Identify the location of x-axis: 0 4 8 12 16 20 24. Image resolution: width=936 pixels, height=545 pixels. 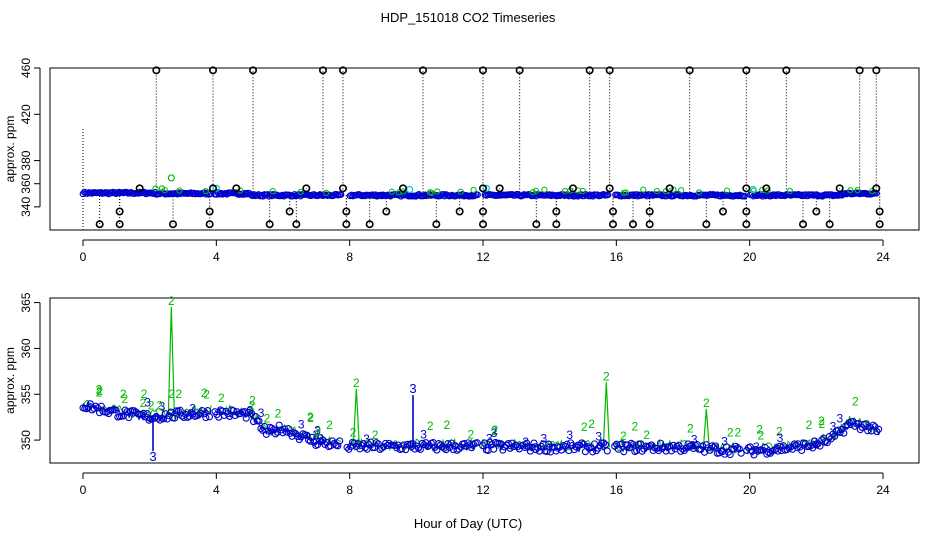
(485, 484).